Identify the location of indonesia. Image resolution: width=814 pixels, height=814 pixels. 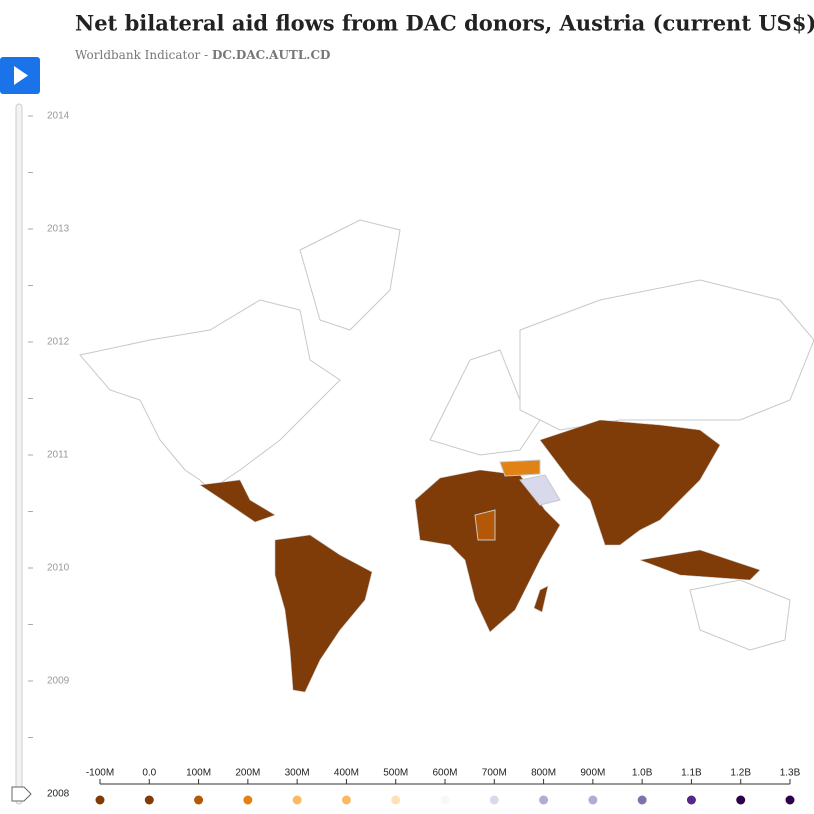
(699, 565).